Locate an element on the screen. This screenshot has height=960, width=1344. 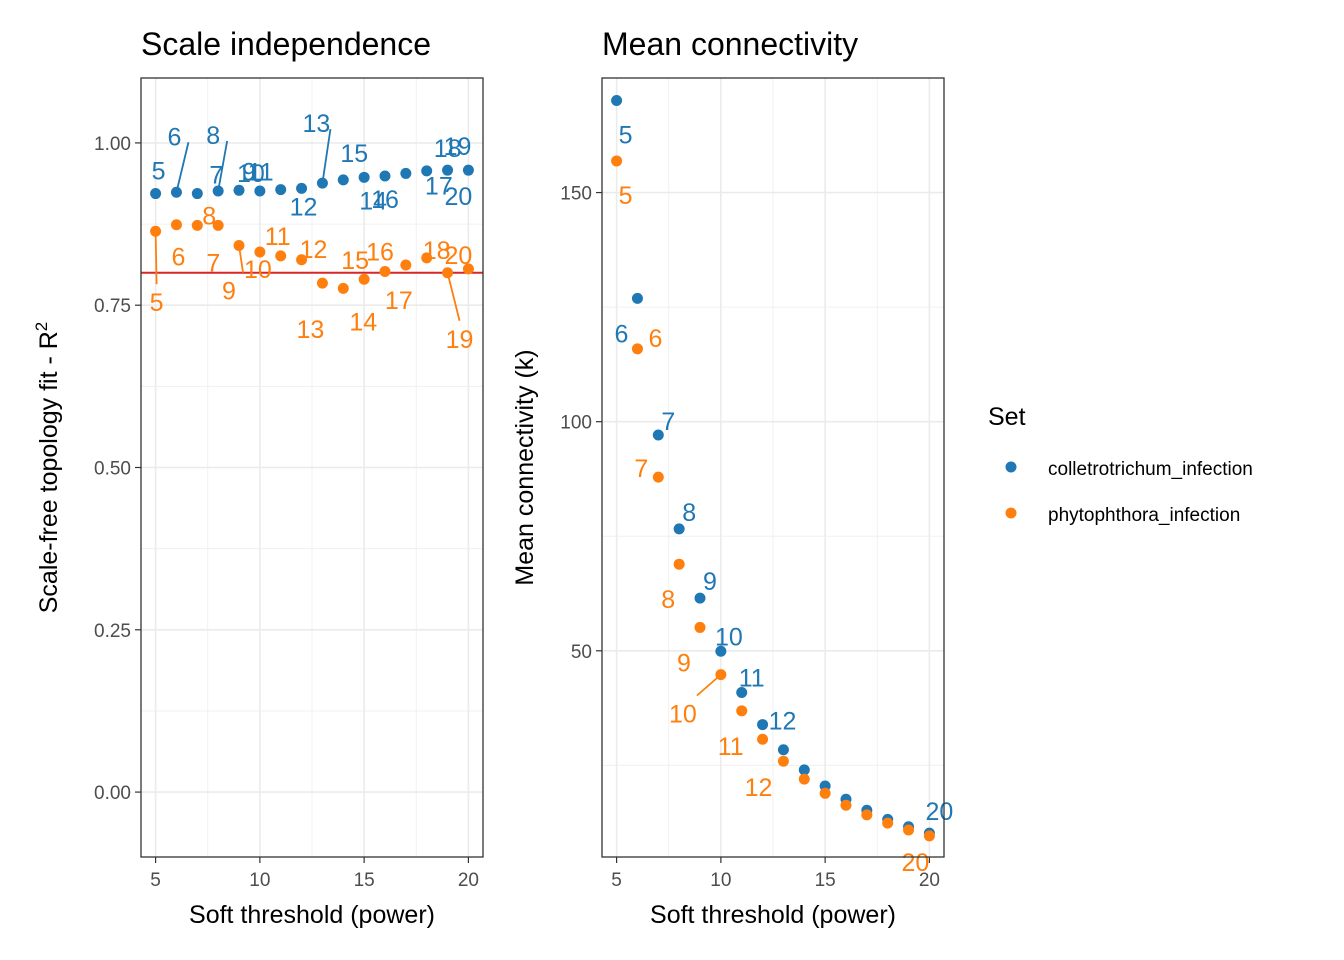
legend-title: Set is located at coordinates (1007, 417).